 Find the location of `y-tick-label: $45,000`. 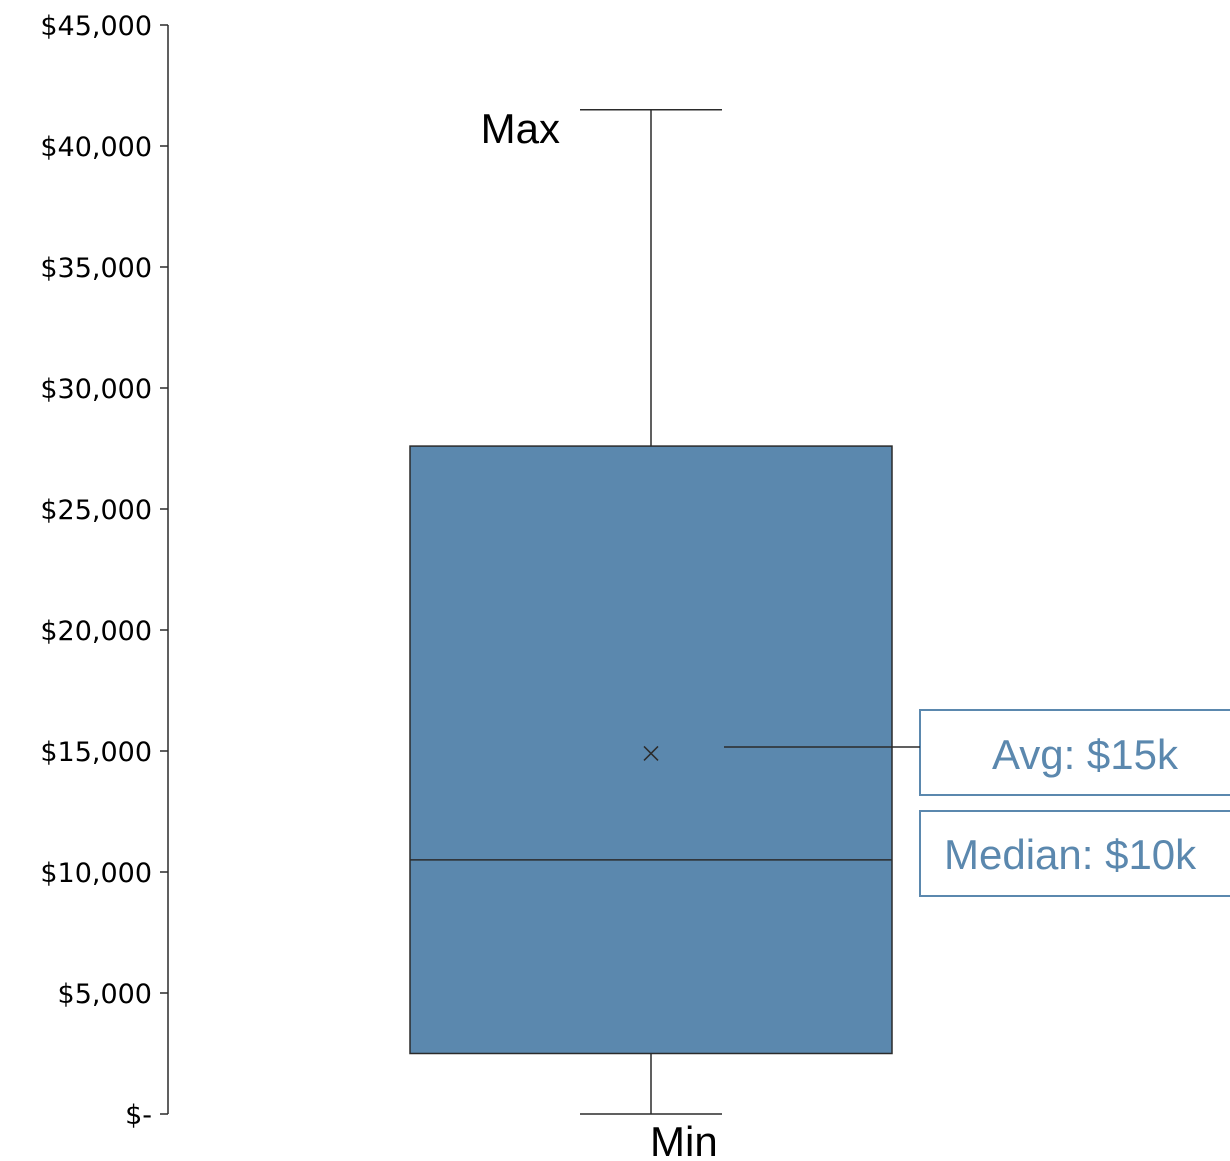

y-tick-label: $45,000 is located at coordinates (96, 26).